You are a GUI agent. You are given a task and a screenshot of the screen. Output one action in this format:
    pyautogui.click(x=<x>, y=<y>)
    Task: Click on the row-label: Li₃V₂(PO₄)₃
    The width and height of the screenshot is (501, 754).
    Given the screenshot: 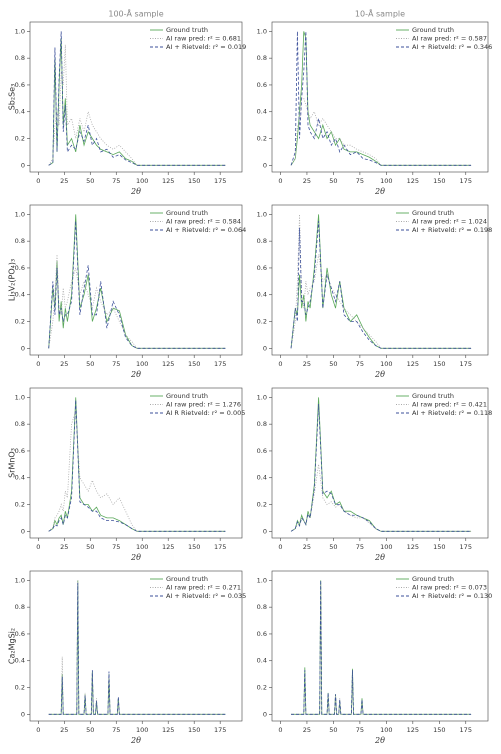 What is the action you would take?
    pyautogui.click(x=12, y=280)
    